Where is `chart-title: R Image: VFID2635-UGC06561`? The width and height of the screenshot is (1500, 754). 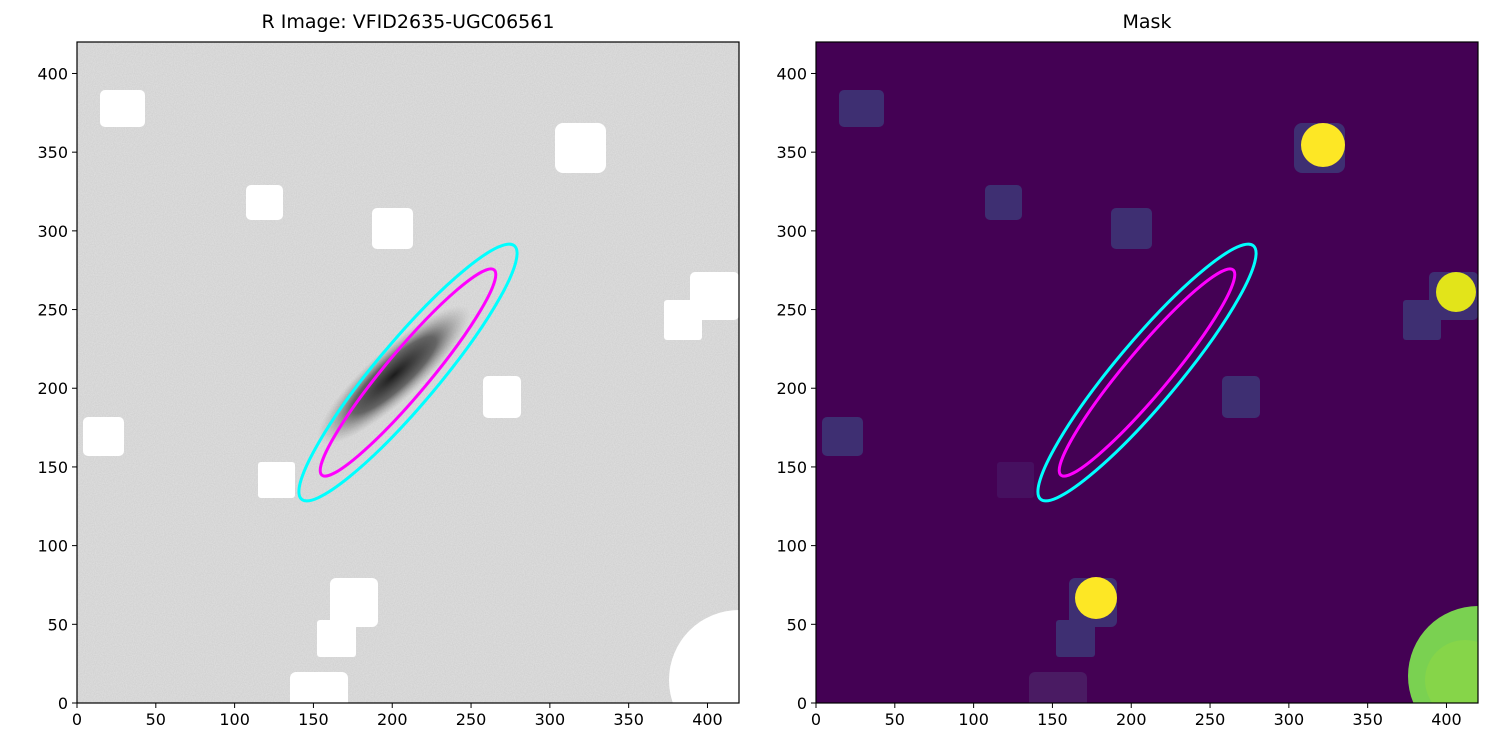 chart-title: R Image: VFID2635-UGC06561 is located at coordinates (408, 22).